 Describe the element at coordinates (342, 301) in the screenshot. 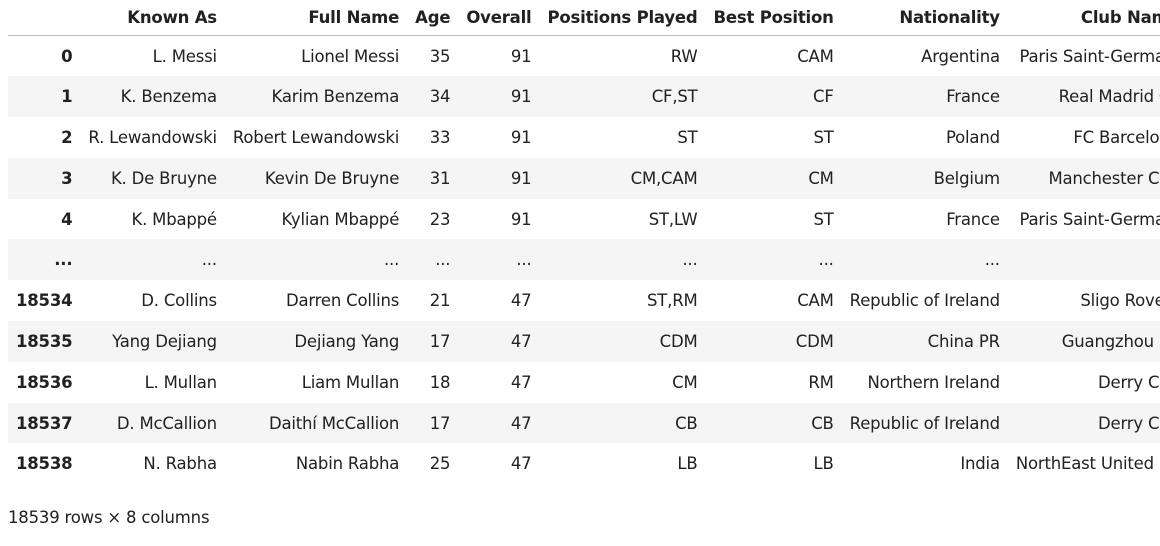

I see `full-name-cell: Darren Collins` at that location.